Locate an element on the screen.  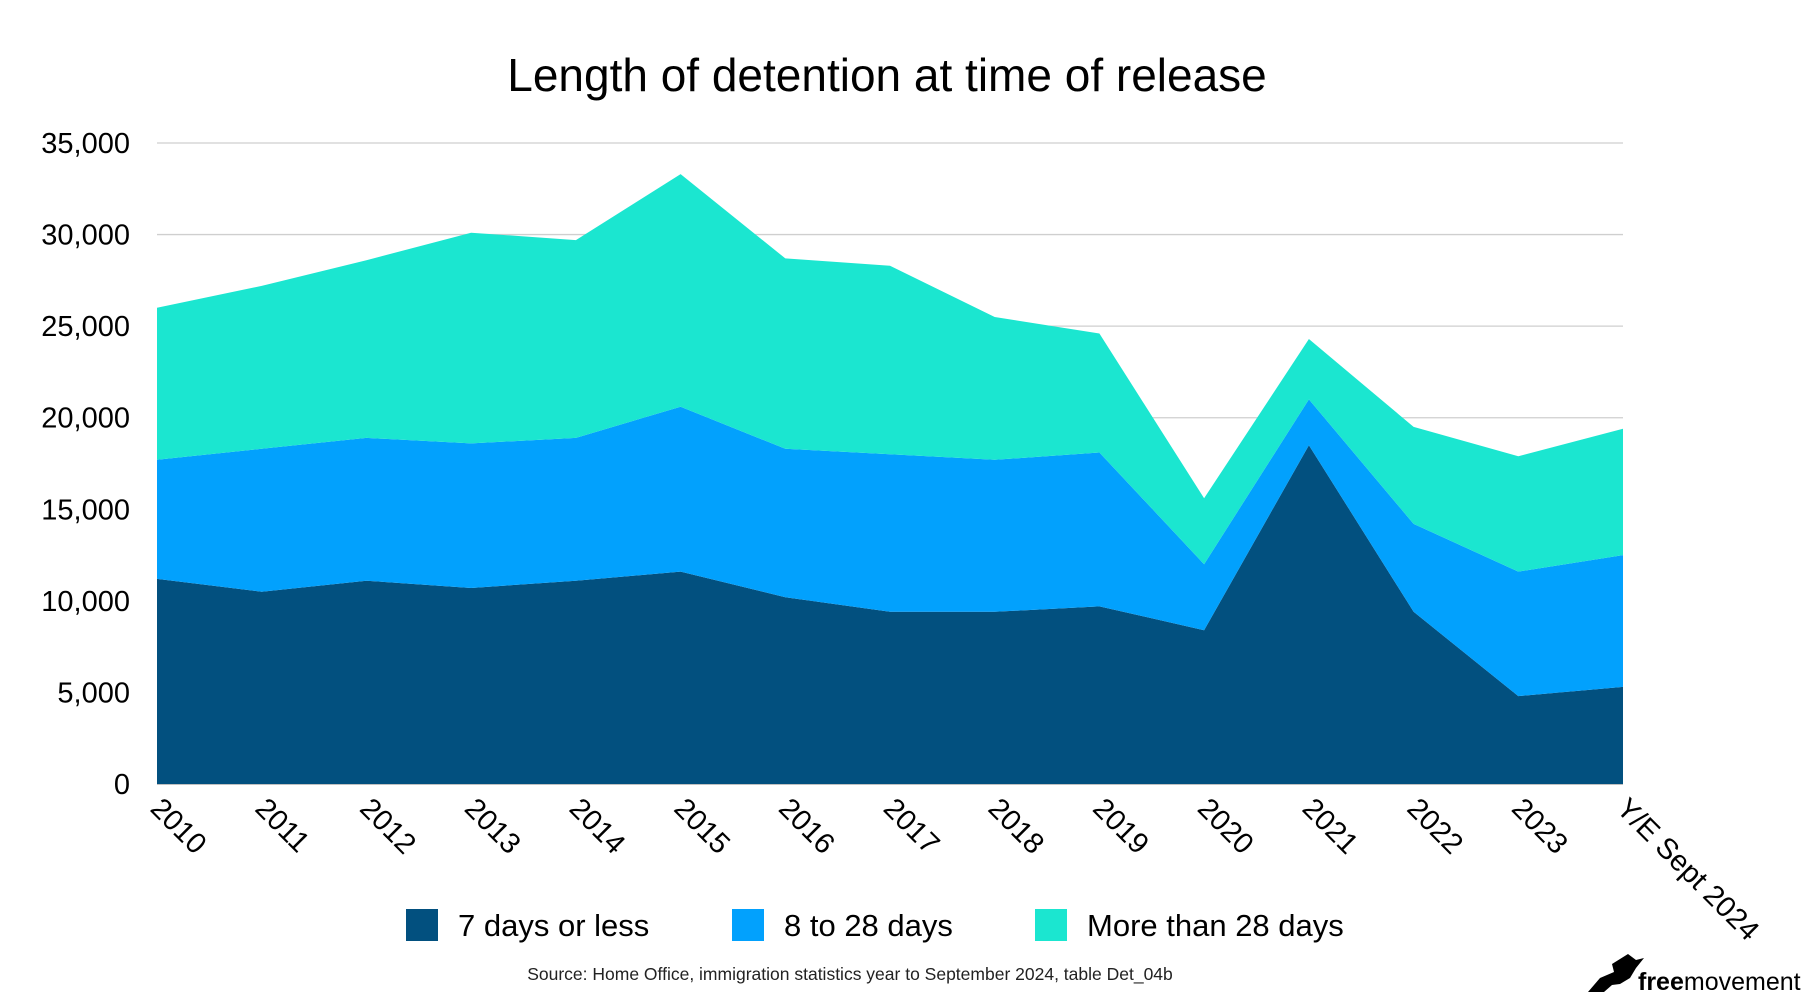
y-tick-label: 25,000 is located at coordinates (85, 327).